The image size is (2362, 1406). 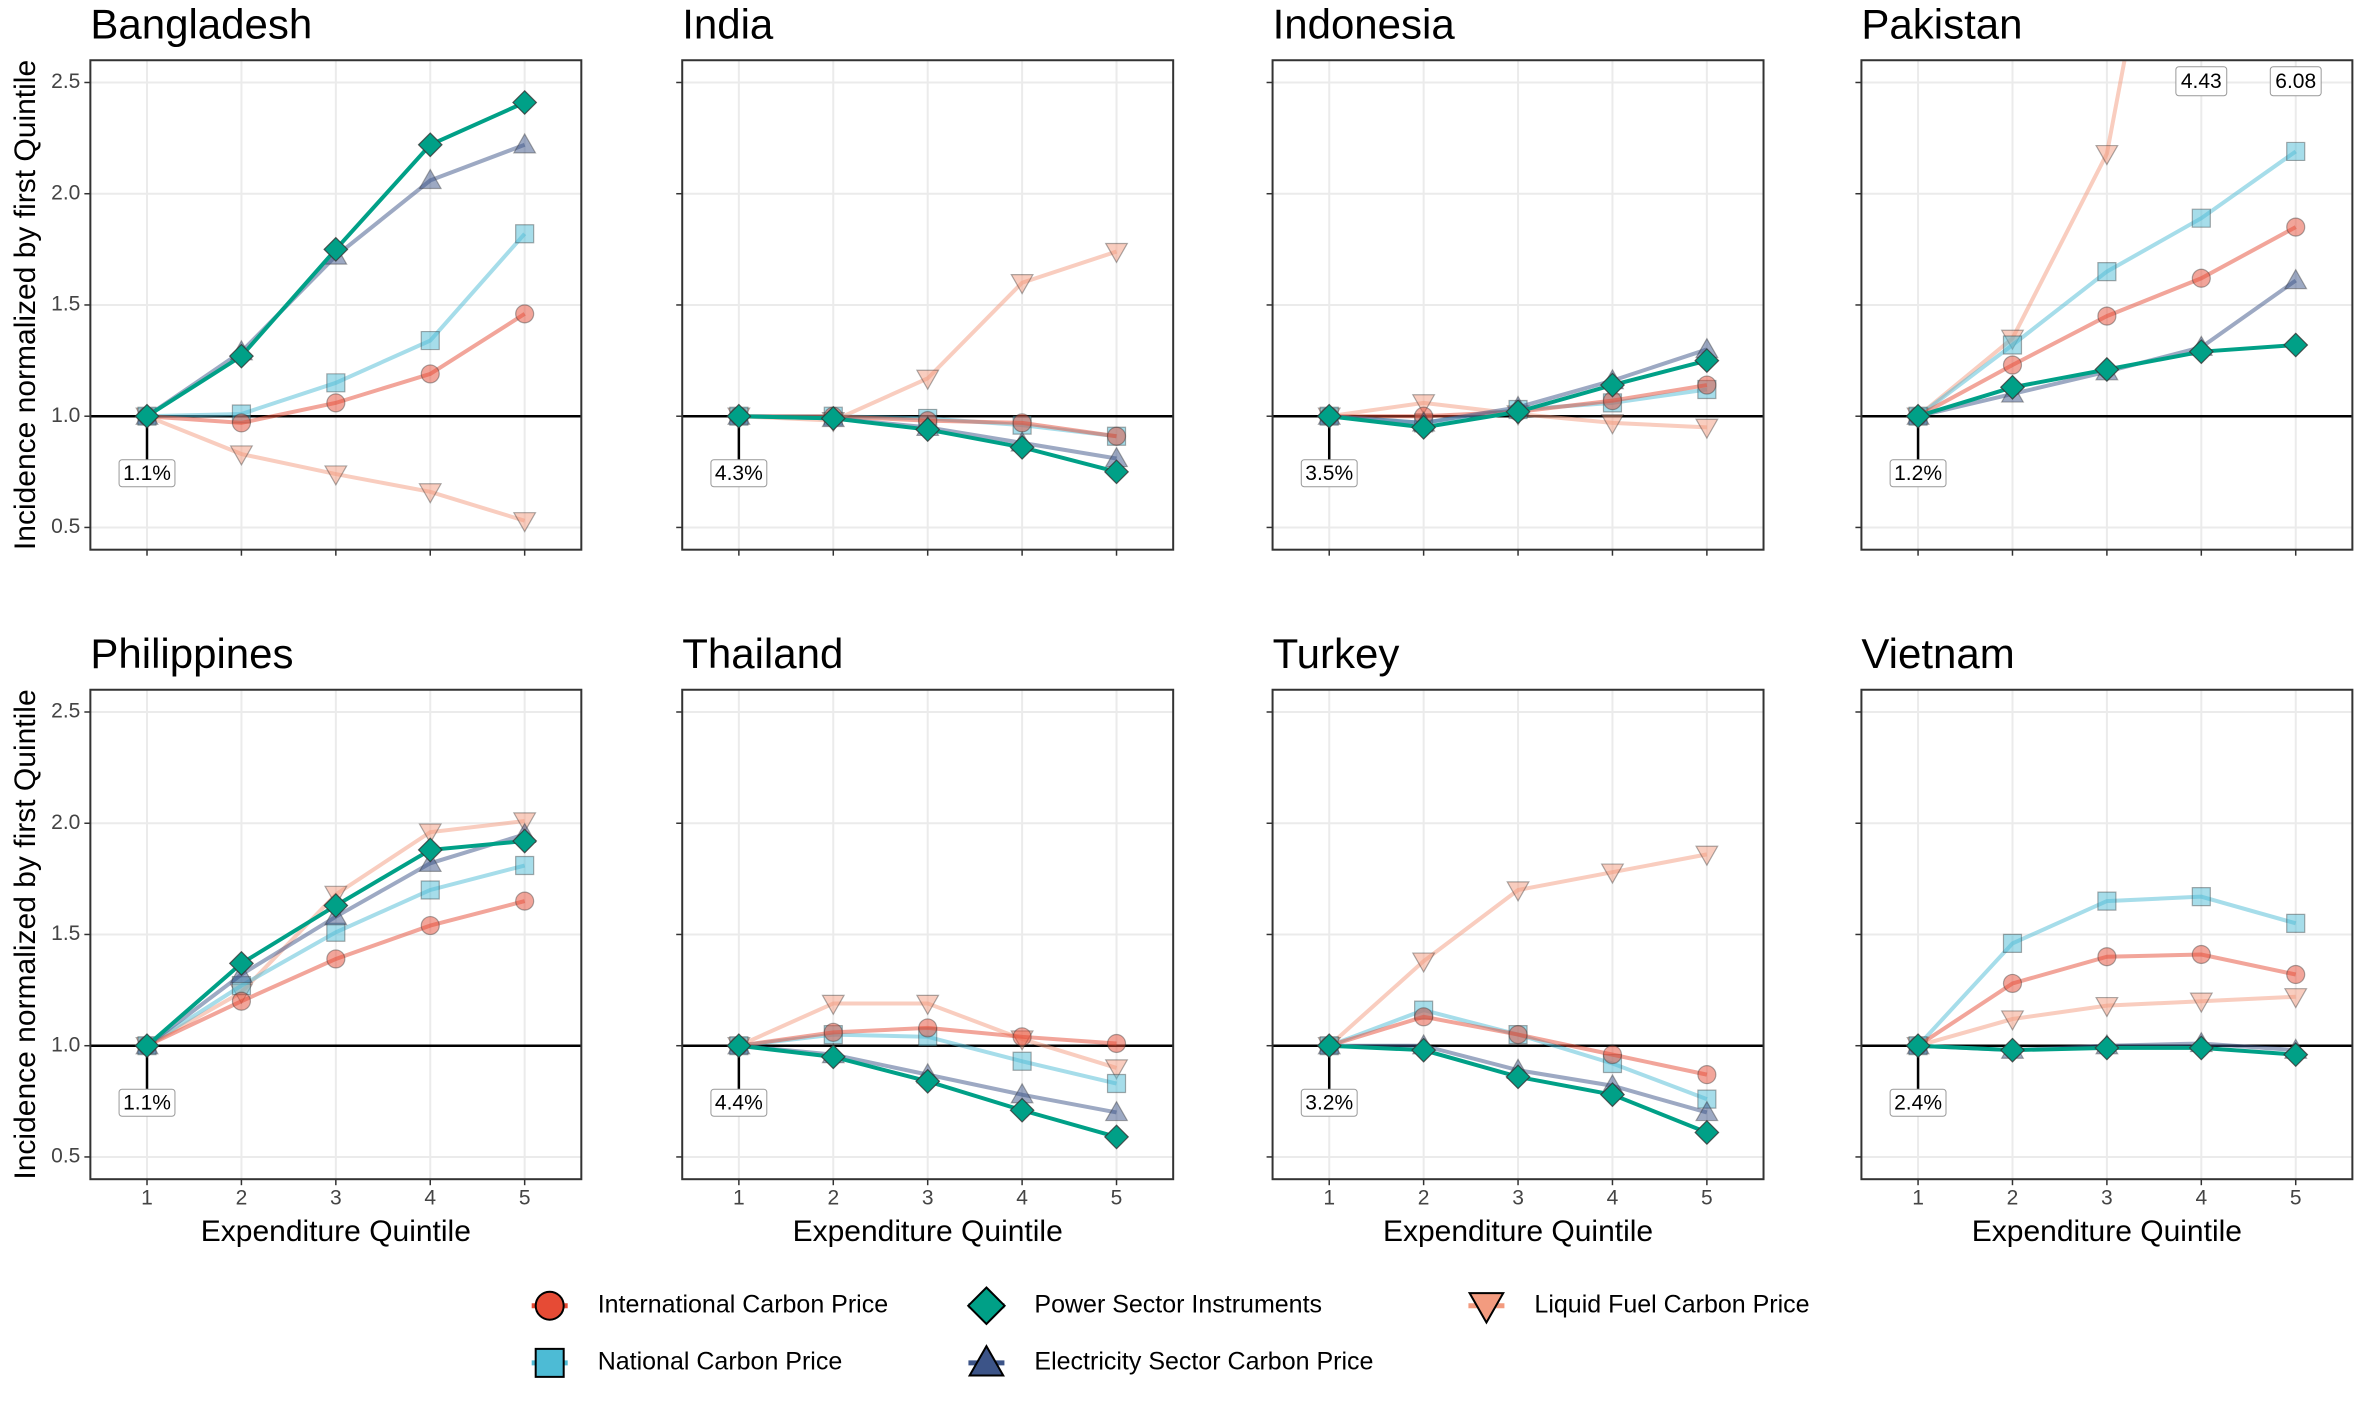 I want to click on panel-title: India, so click(x=728, y=23).